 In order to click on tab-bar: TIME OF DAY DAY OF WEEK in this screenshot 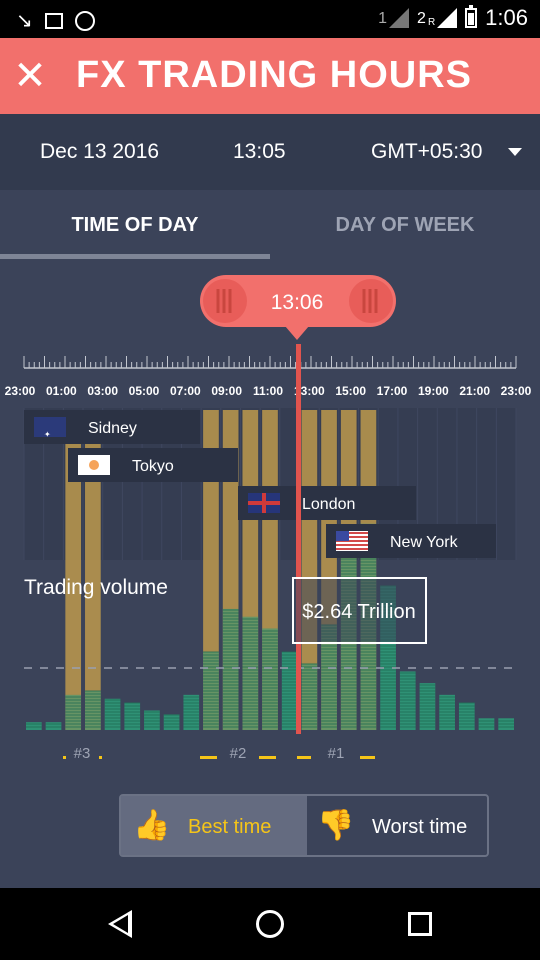, I will do `click(270, 225)`.